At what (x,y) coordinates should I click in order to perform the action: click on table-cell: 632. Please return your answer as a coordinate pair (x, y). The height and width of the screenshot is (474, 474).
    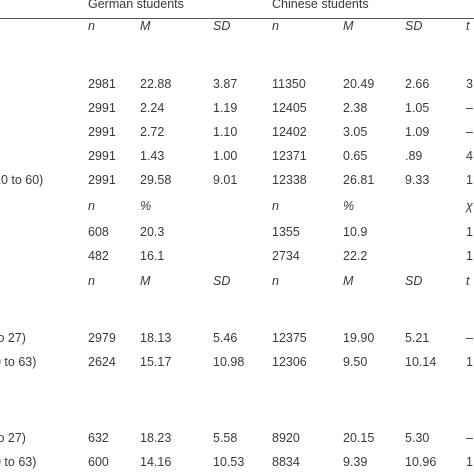
    Looking at the image, I should click on (98, 438).